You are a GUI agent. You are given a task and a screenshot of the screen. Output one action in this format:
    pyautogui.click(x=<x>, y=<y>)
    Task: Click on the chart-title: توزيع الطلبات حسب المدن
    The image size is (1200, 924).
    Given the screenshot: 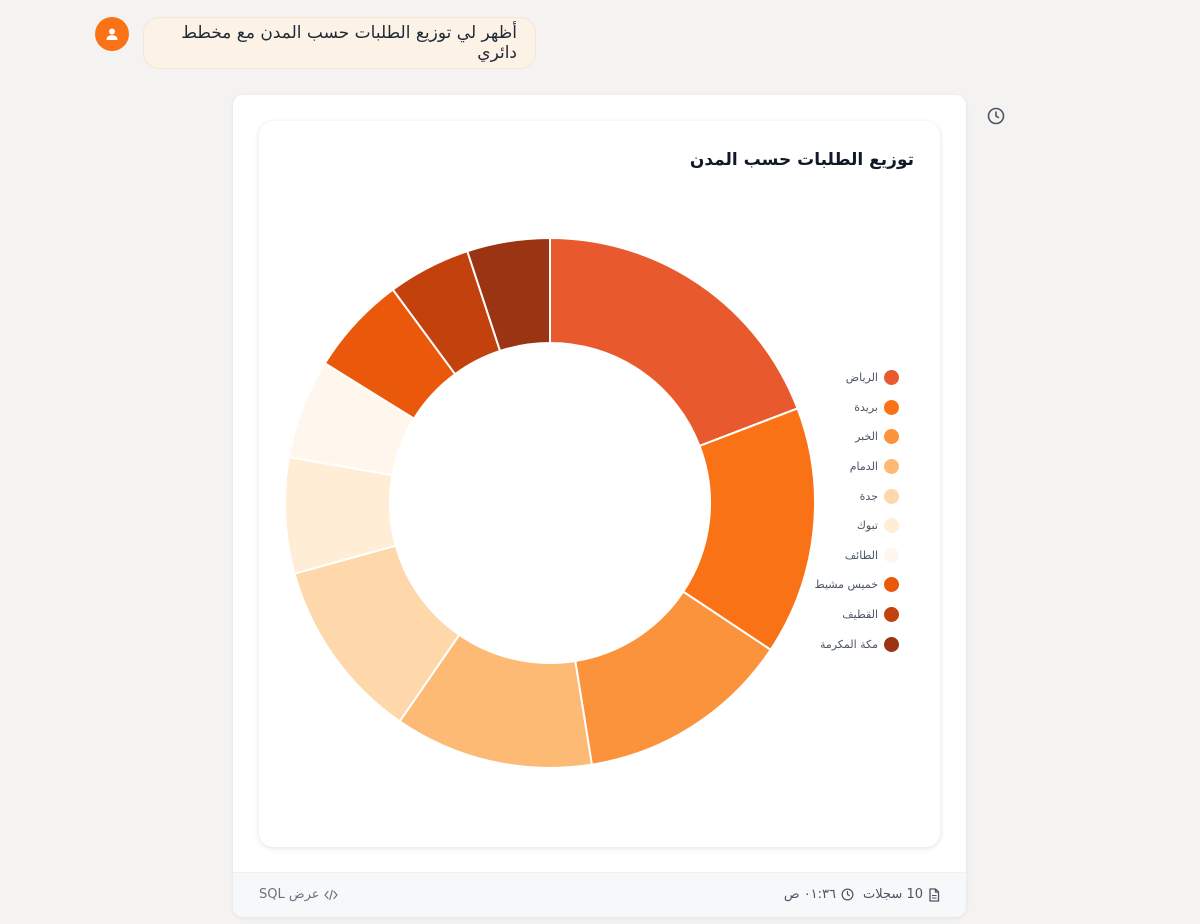 What is the action you would take?
    pyautogui.click(x=801, y=160)
    